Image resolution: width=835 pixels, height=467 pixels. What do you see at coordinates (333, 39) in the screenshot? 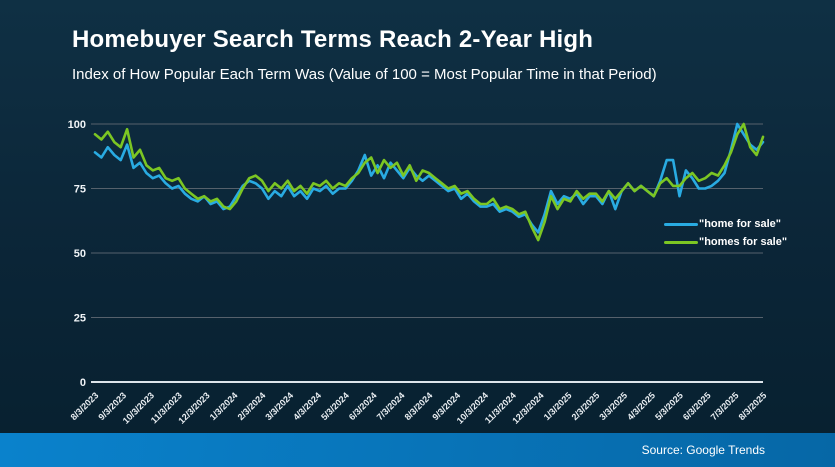
I see `page-title: Homebuyer Search Terms Reach 2-Year High` at bounding box center [333, 39].